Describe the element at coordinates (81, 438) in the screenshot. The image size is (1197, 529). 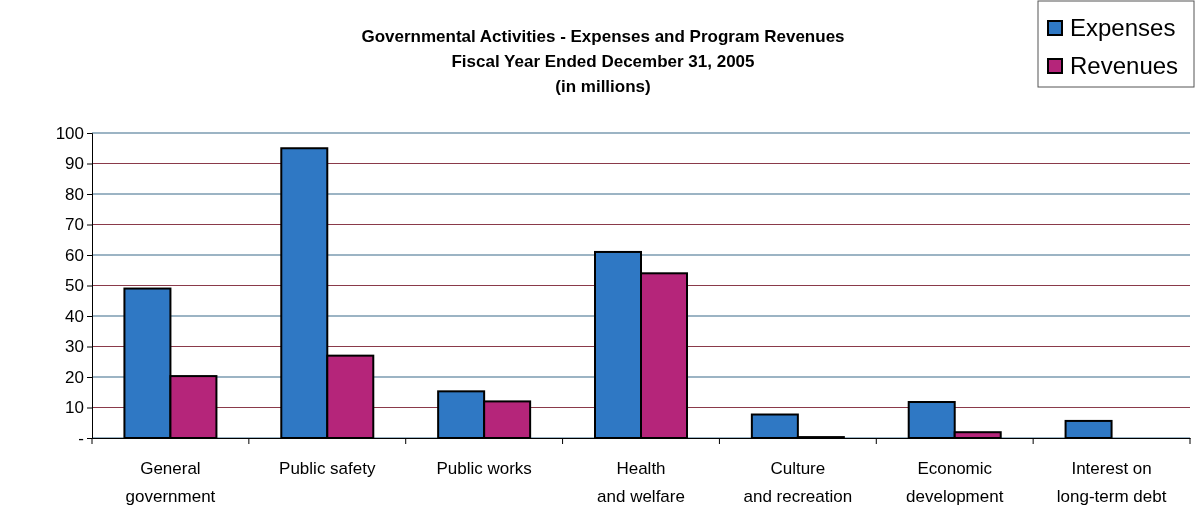
I see `y-tick-label: -` at that location.